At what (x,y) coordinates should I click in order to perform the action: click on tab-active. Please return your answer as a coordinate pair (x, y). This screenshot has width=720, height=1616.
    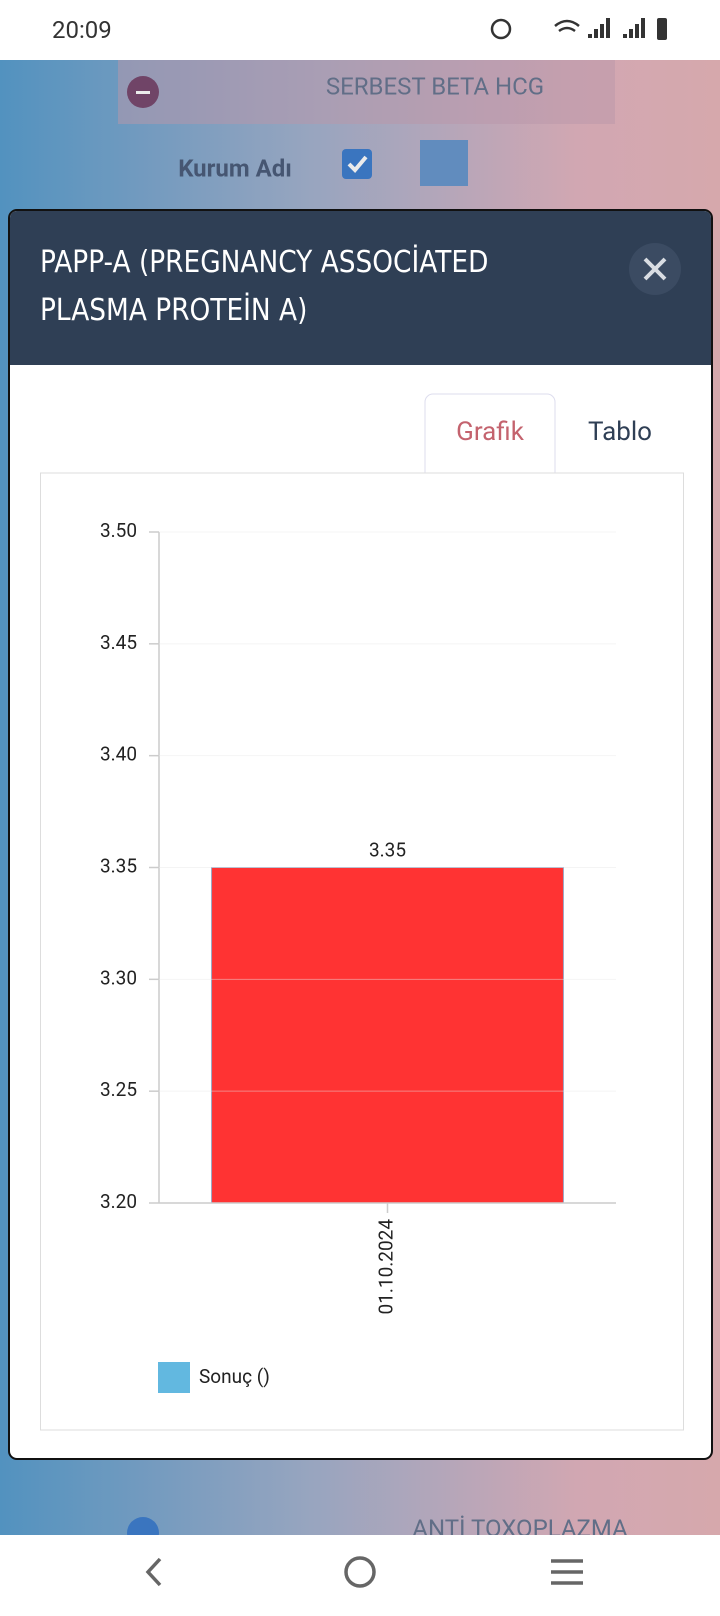
    Looking at the image, I should click on (490, 433).